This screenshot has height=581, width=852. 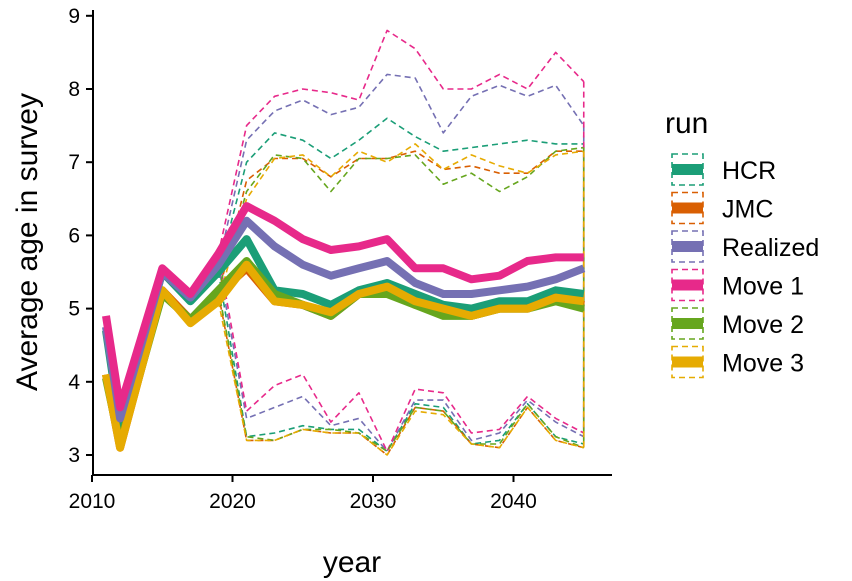 I want to click on legend-label: Move 3, so click(x=763, y=364).